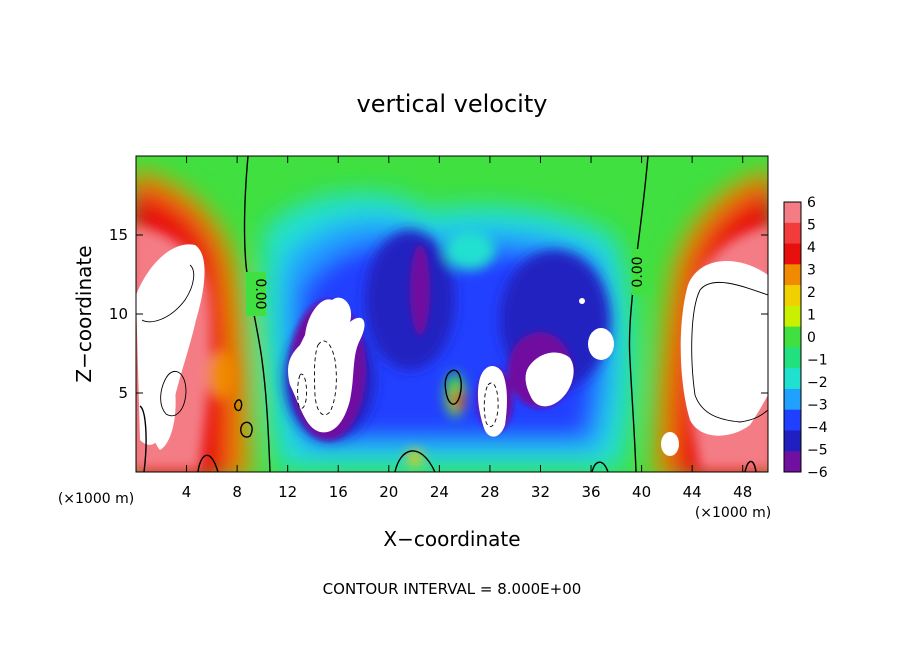  I want to click on x-tick-label: 28, so click(489, 492).